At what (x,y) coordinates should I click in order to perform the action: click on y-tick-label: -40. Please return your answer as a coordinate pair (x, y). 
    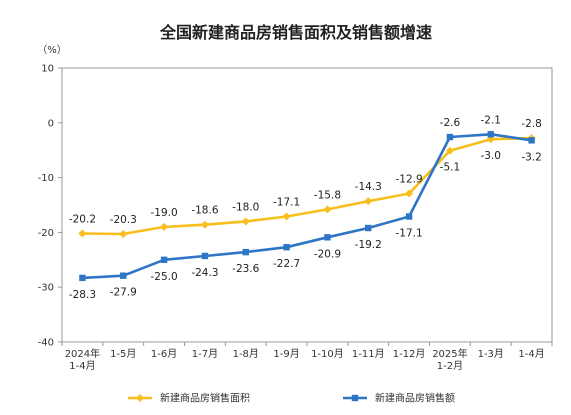
    Looking at the image, I should click on (46, 343).